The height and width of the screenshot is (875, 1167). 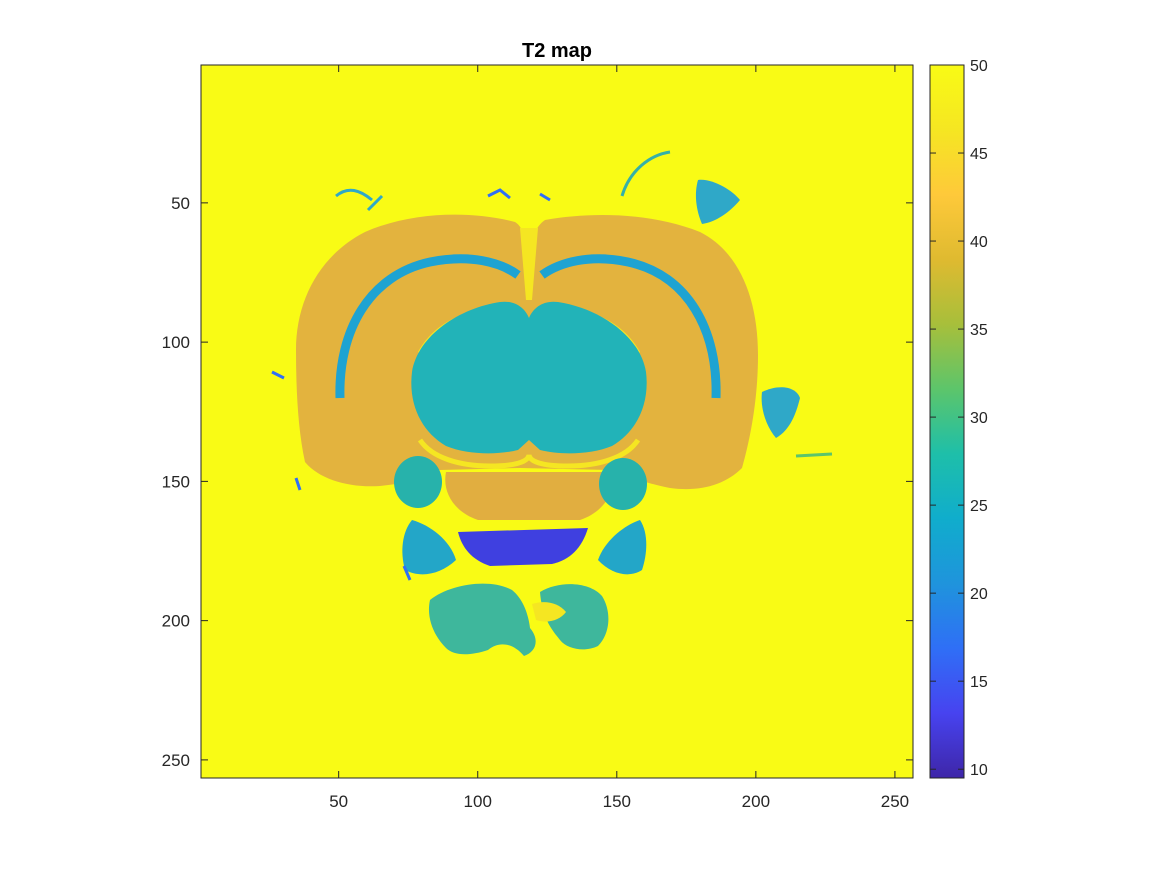 I want to click on chart-title: T2 map, so click(x=557, y=51).